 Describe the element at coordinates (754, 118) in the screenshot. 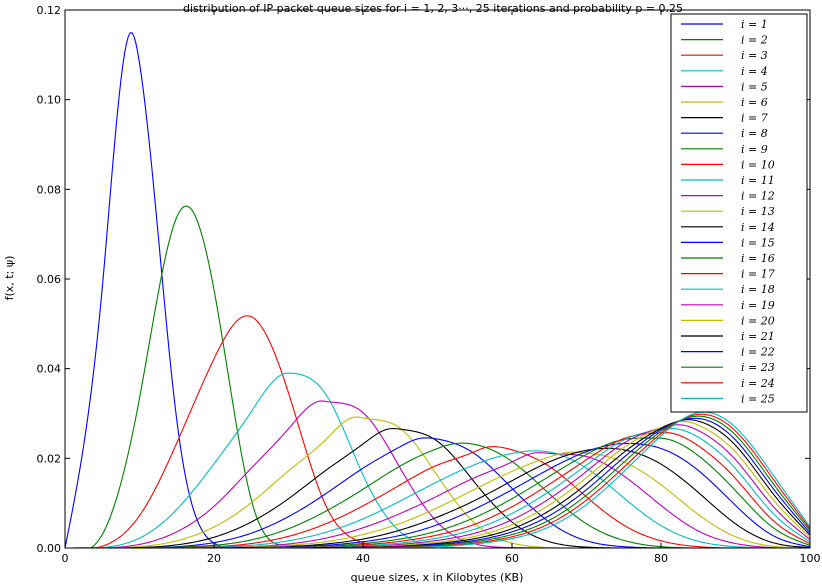

I see `legend-label: i = 7` at that location.